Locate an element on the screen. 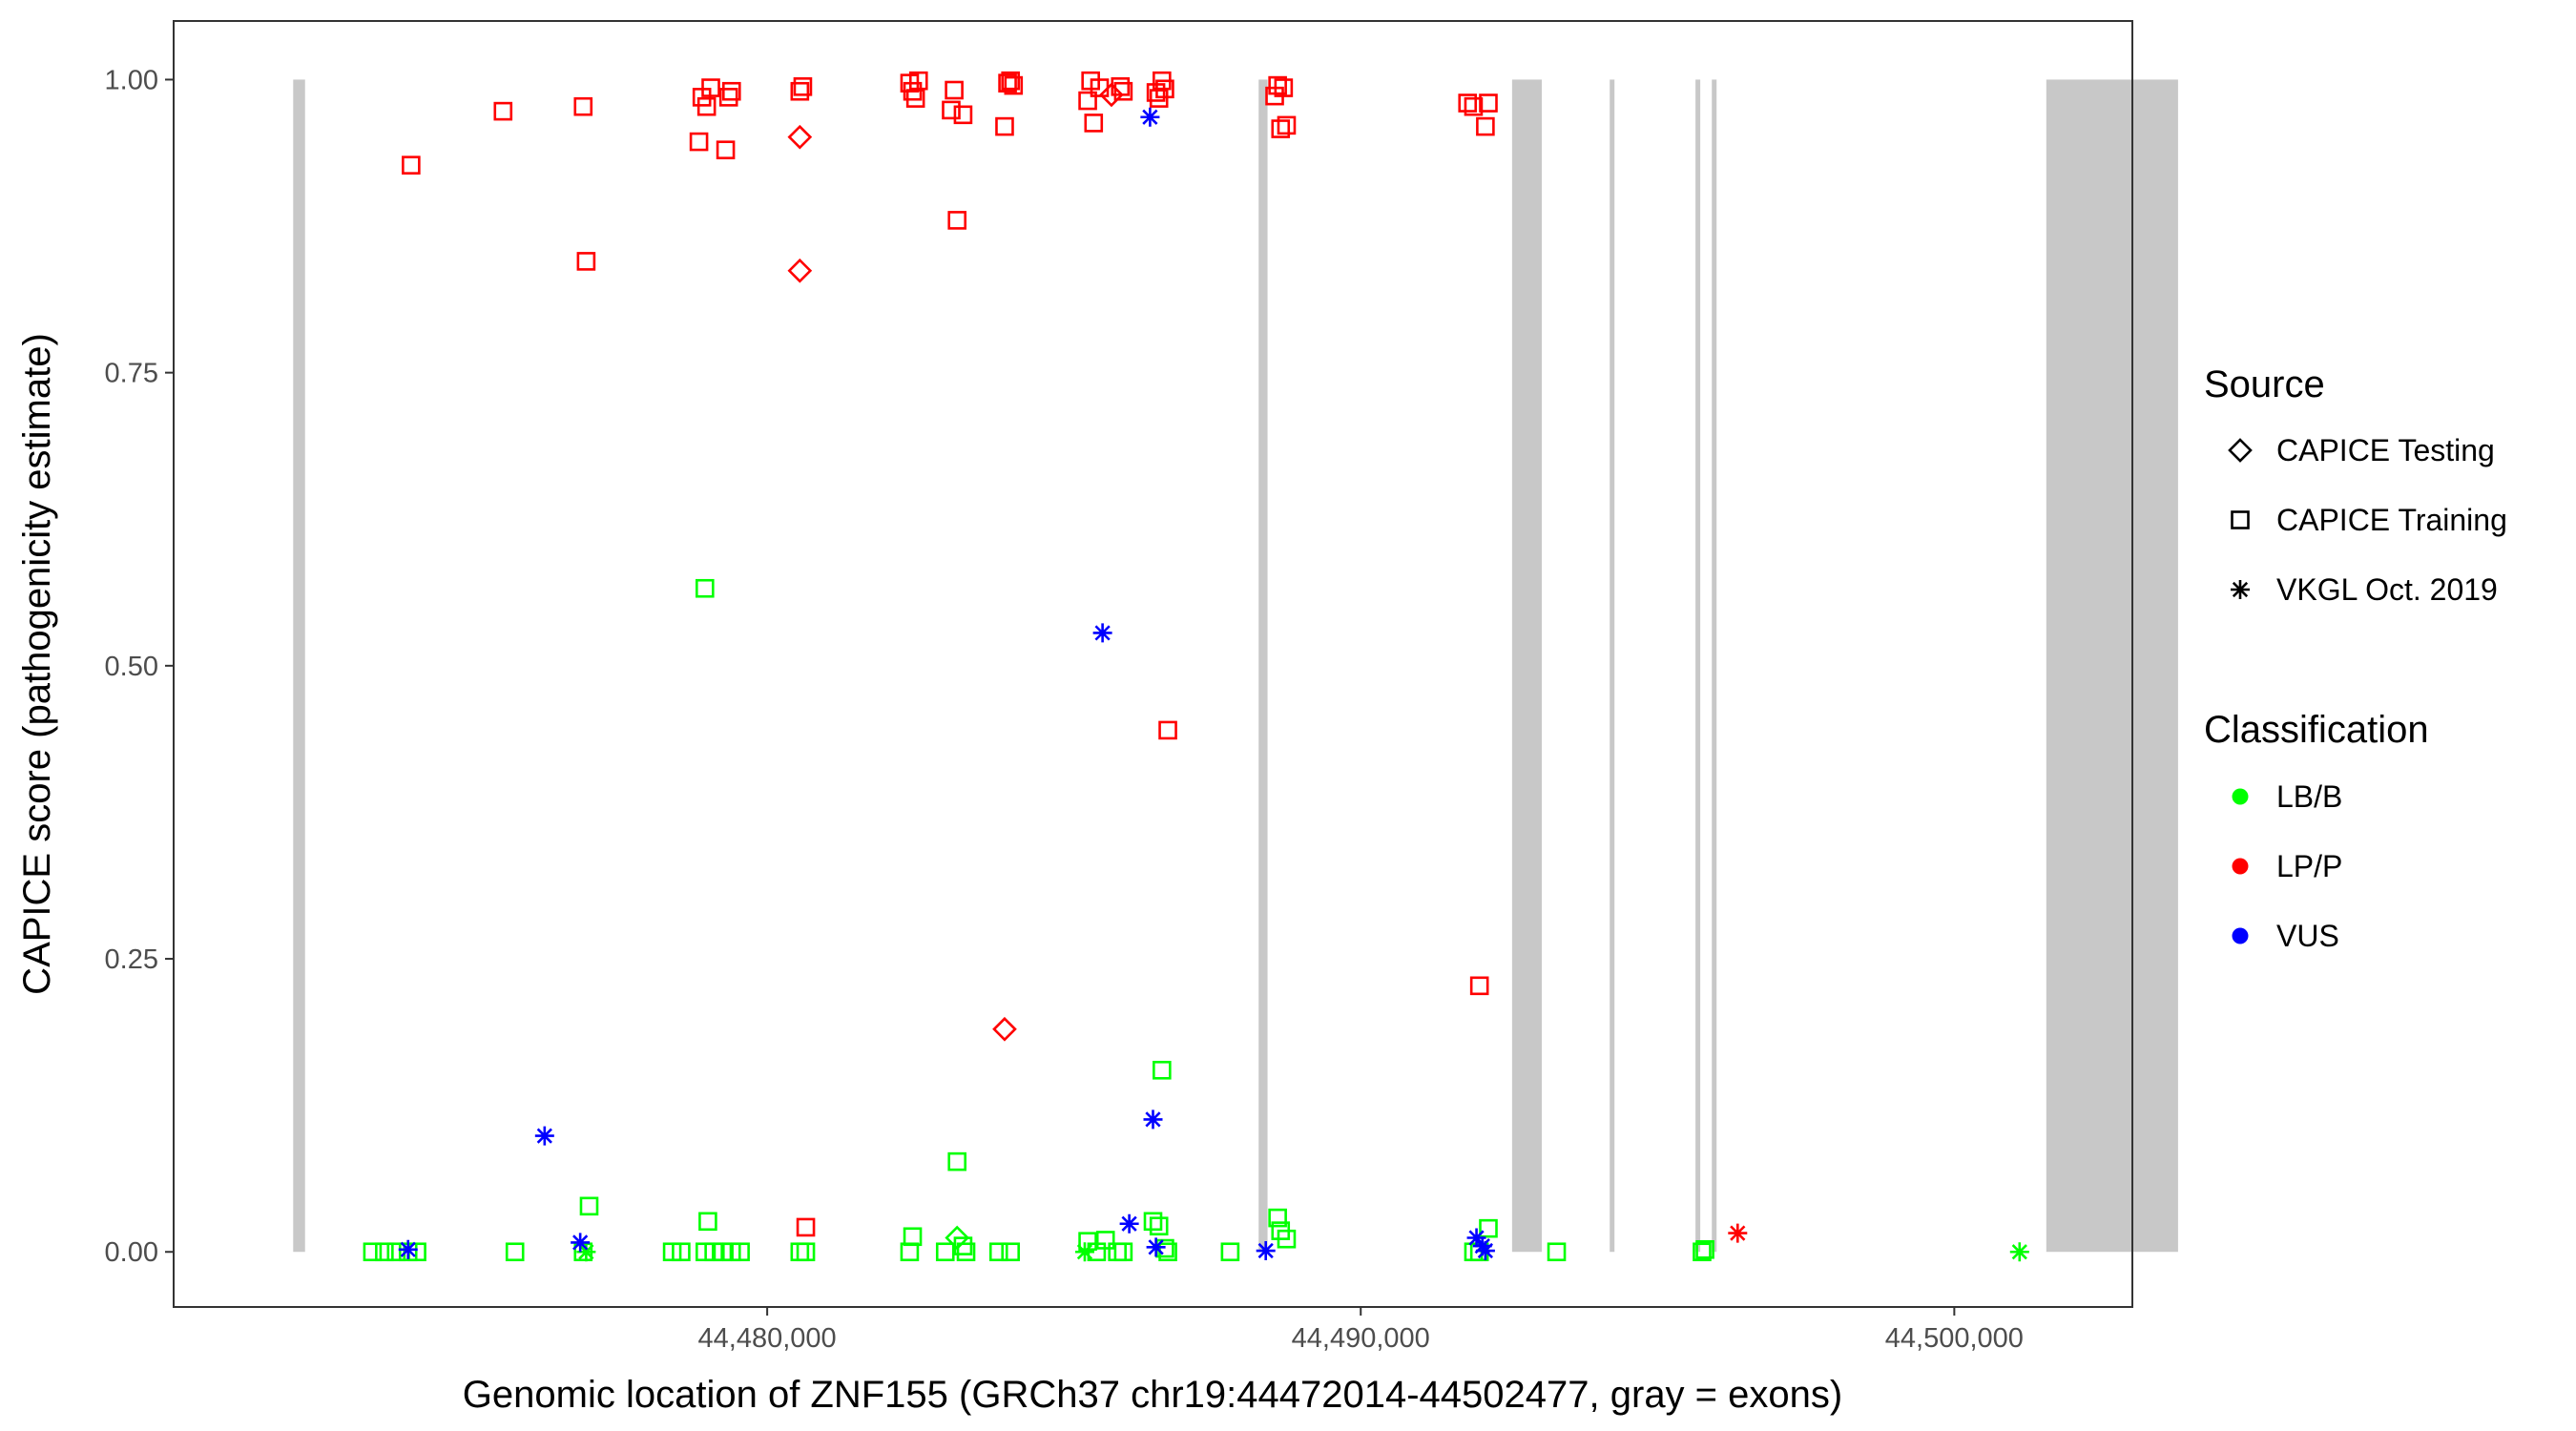 The width and height of the screenshot is (2576, 1431). legend-label: VUS is located at coordinates (2307, 936).